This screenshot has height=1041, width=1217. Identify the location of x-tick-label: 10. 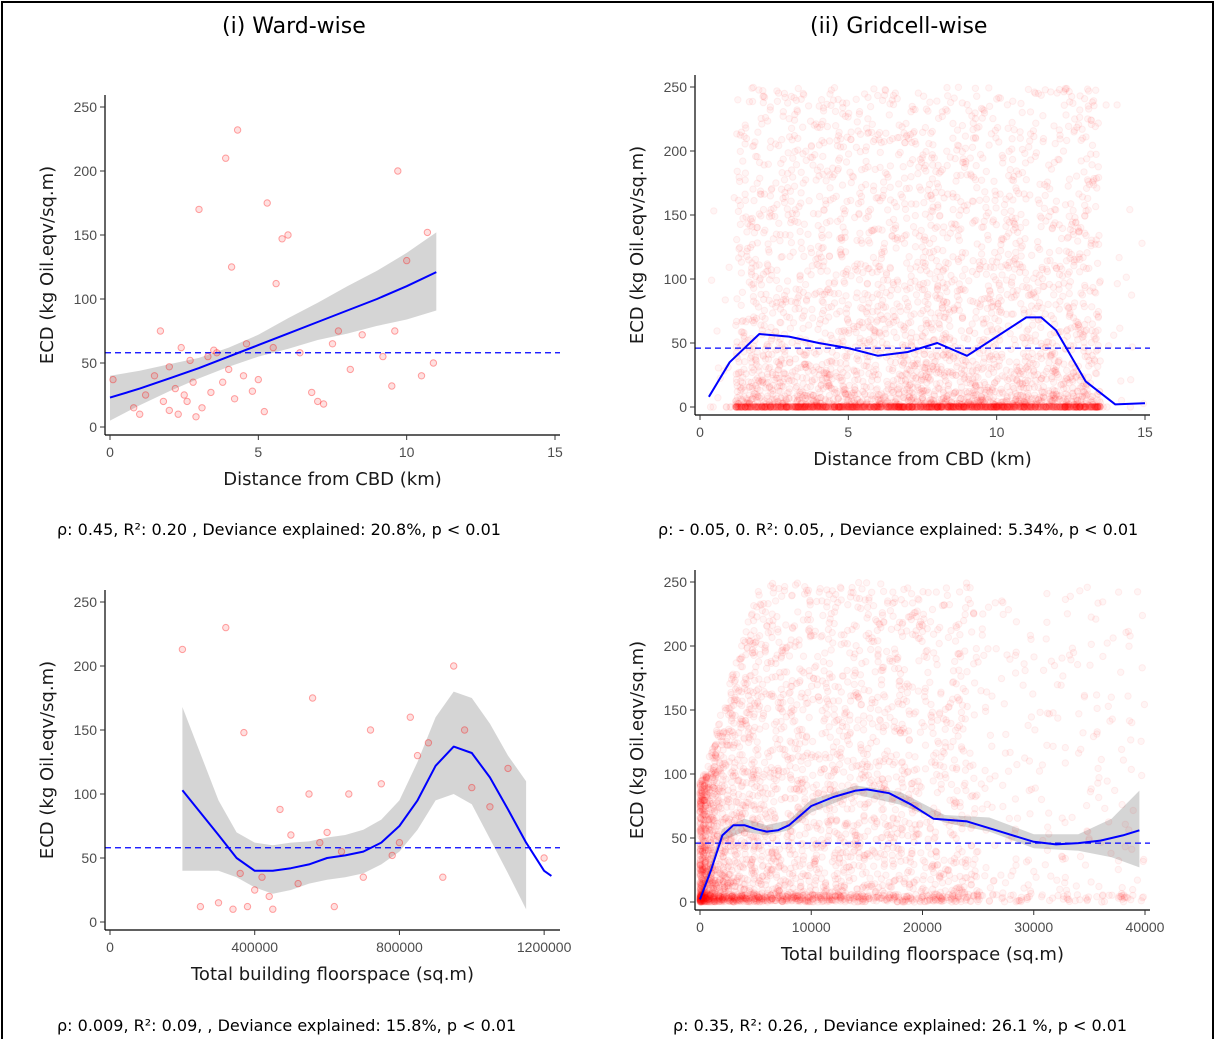
(407, 452).